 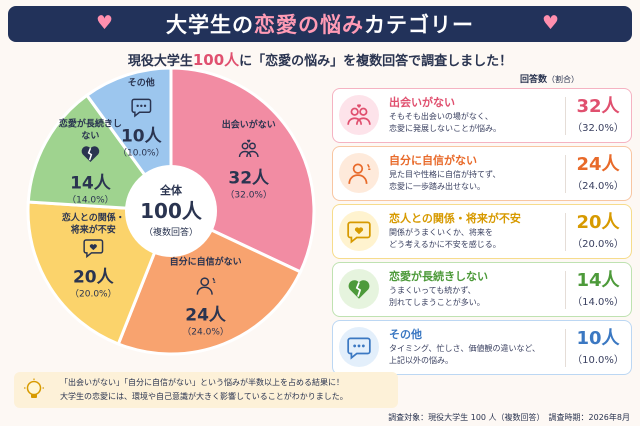 I want to click on survey-footer: 調査対象：現役大学生 100 人（複数回答） 調査時期：2026年8月, so click(x=509, y=417).